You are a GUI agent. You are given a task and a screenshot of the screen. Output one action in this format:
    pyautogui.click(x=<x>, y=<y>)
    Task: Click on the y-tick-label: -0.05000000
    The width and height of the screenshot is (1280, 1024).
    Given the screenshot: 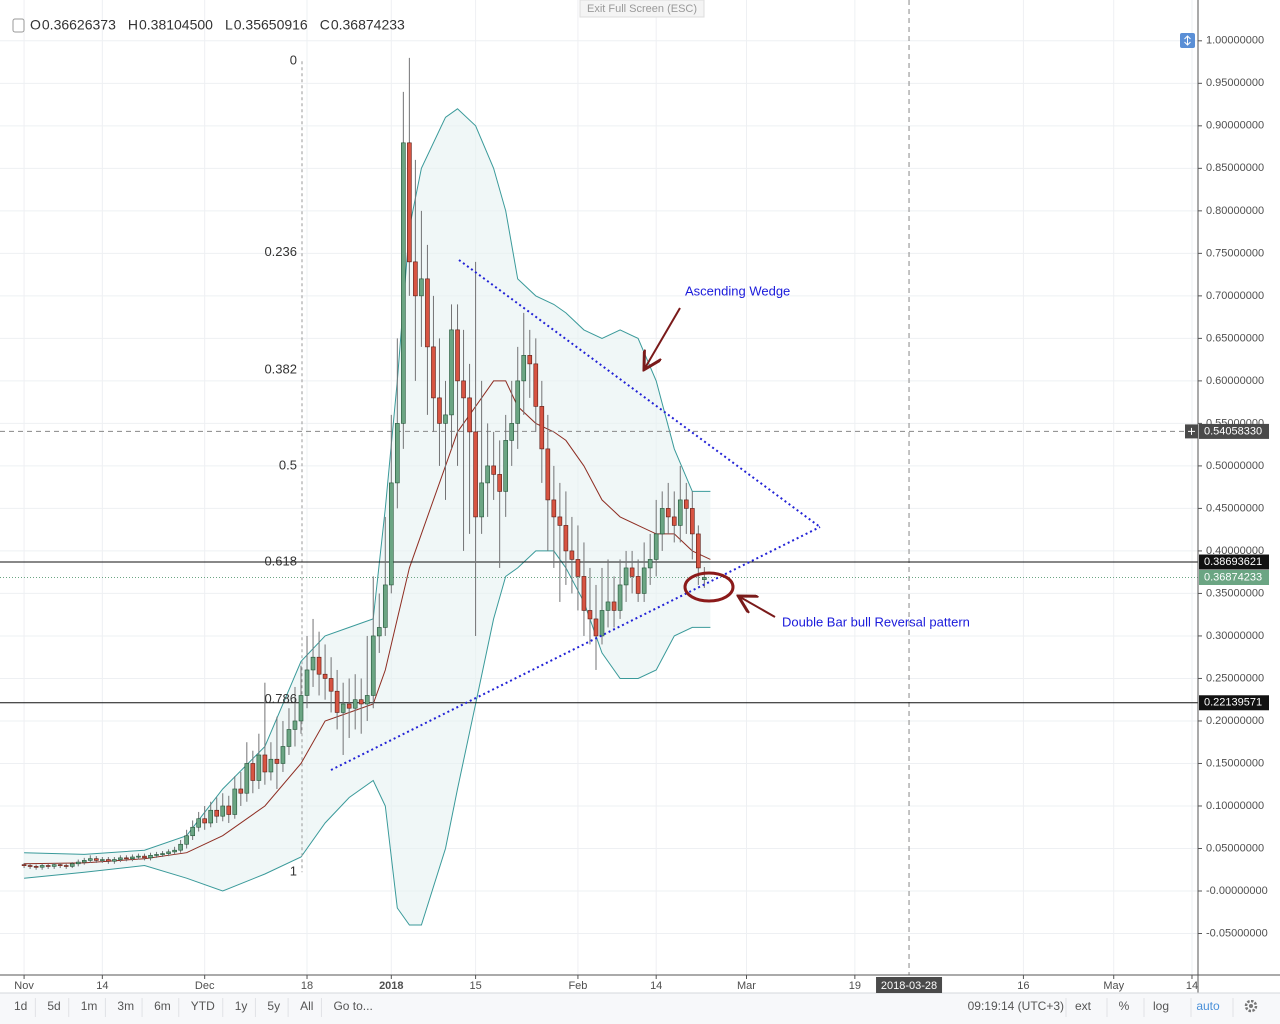 What is the action you would take?
    pyautogui.click(x=1237, y=933)
    